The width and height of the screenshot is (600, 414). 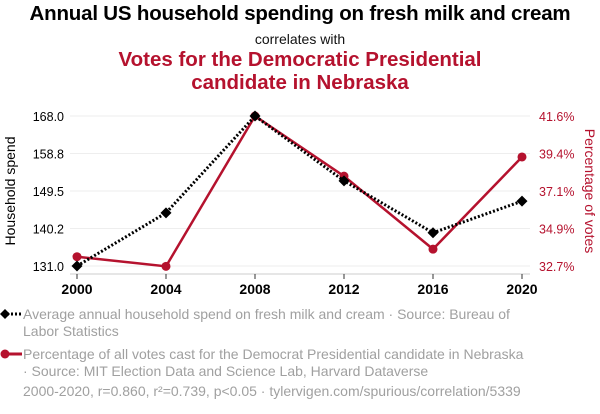 I want to click on right-axis-ticks: 32.7% 34.9% 37.1% 39.4% 41.6%, so click(x=556, y=192).